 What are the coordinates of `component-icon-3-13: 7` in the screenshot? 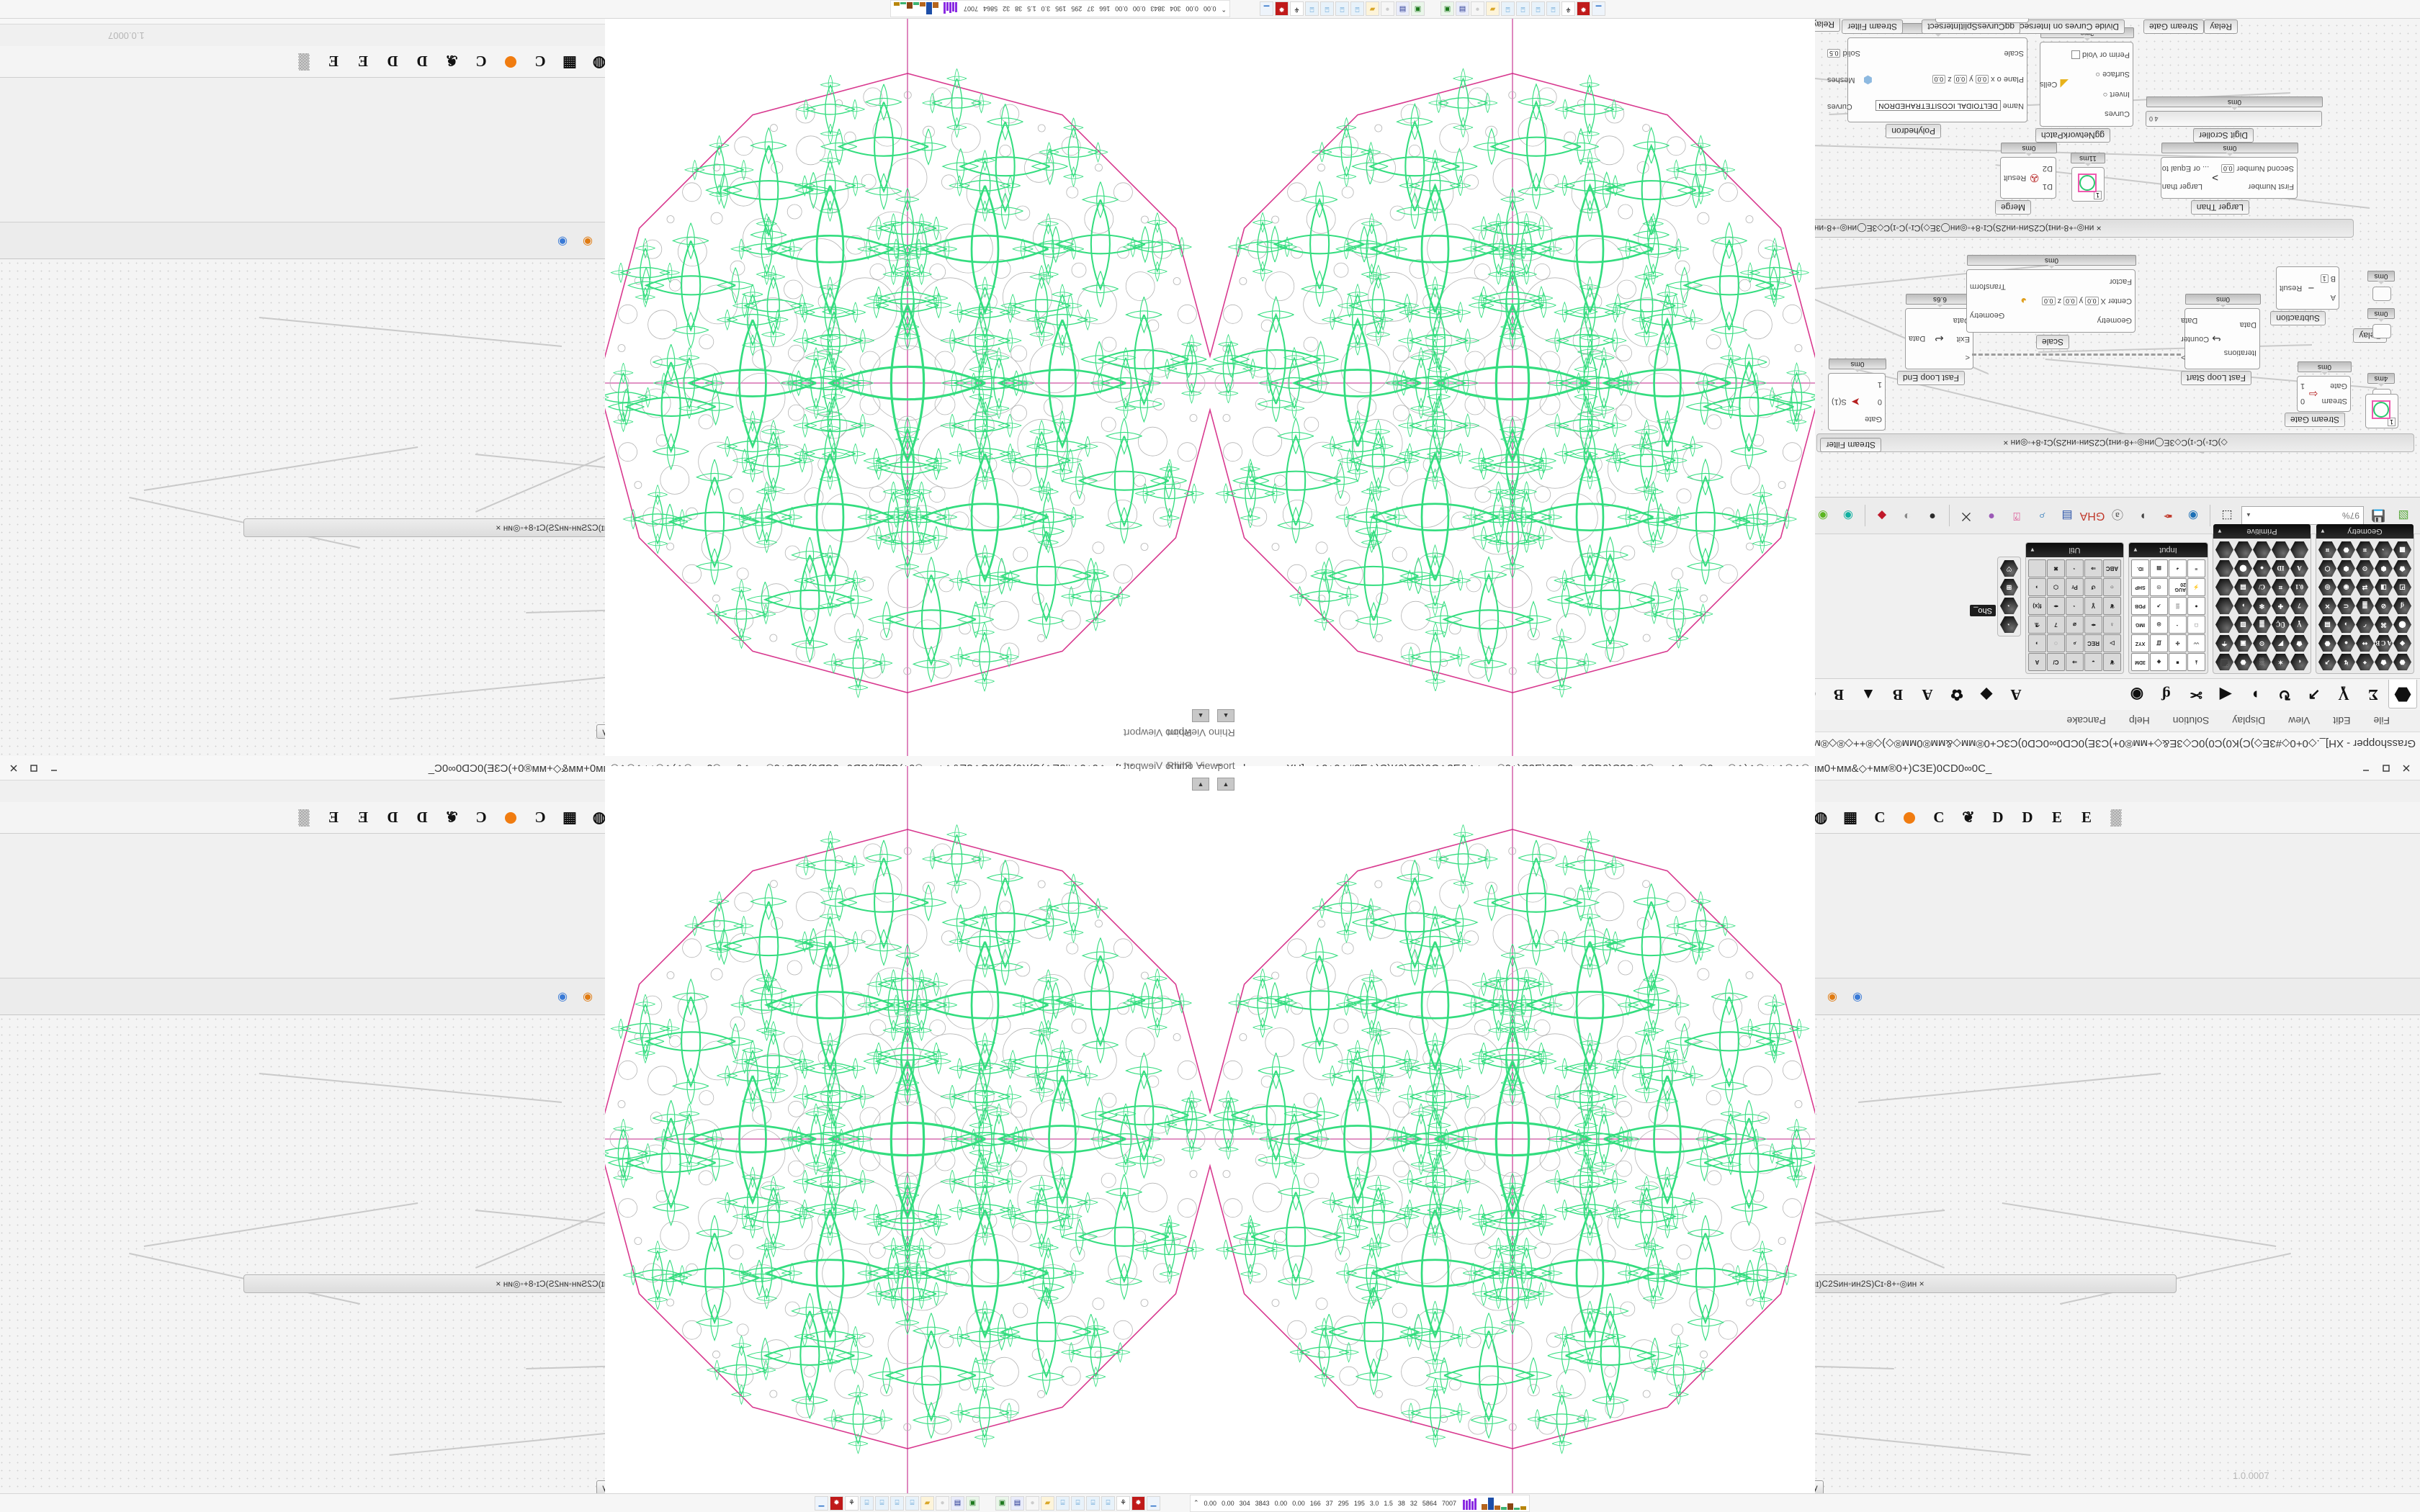 It's located at (2056, 625).